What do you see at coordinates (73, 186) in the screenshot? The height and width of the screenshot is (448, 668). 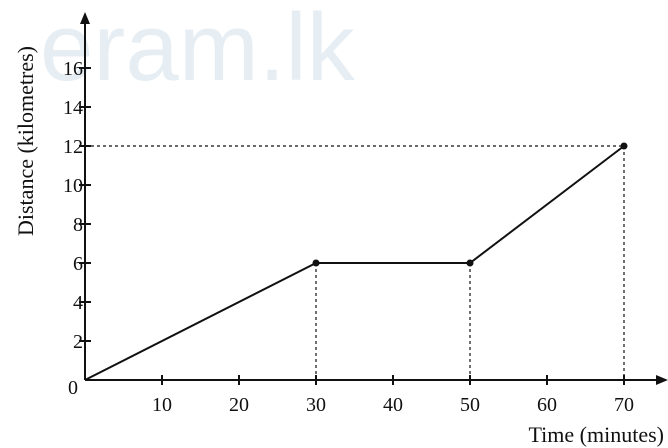 I see `y-tick-label: 10` at bounding box center [73, 186].